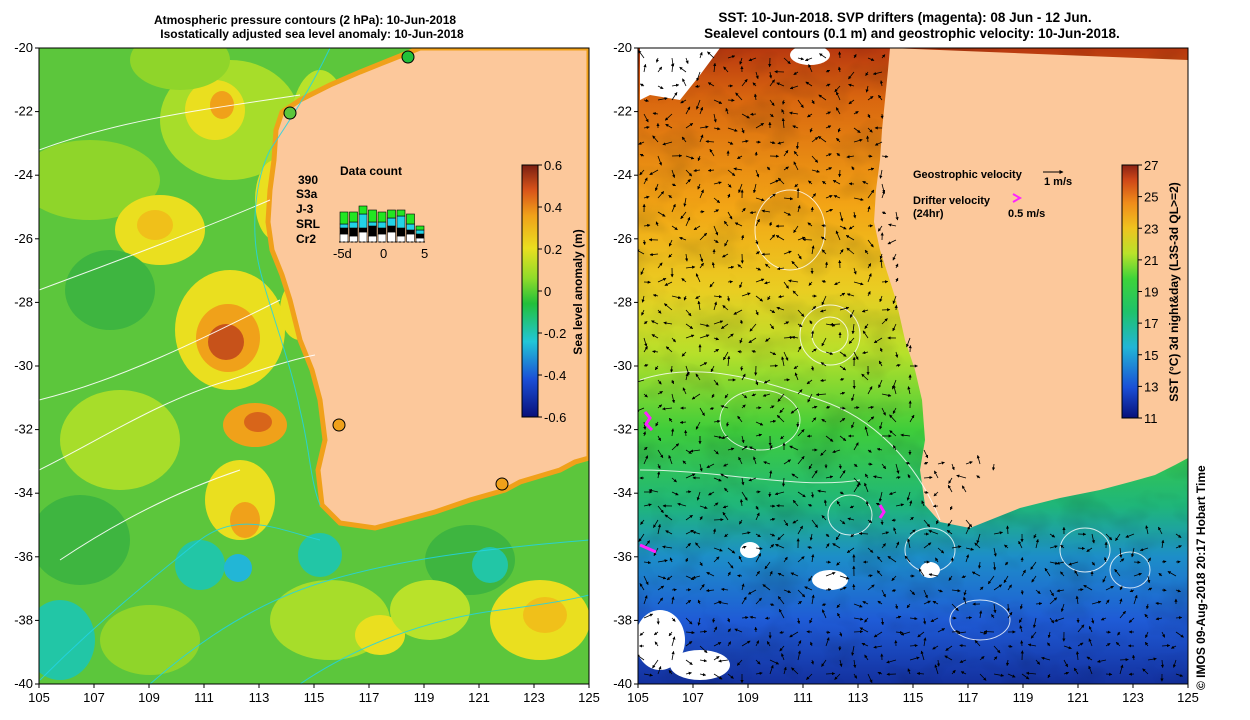 The width and height of the screenshot is (1250, 720). Describe the element at coordinates (408, 57) in the screenshot. I see `tide-gauge-marker` at that location.